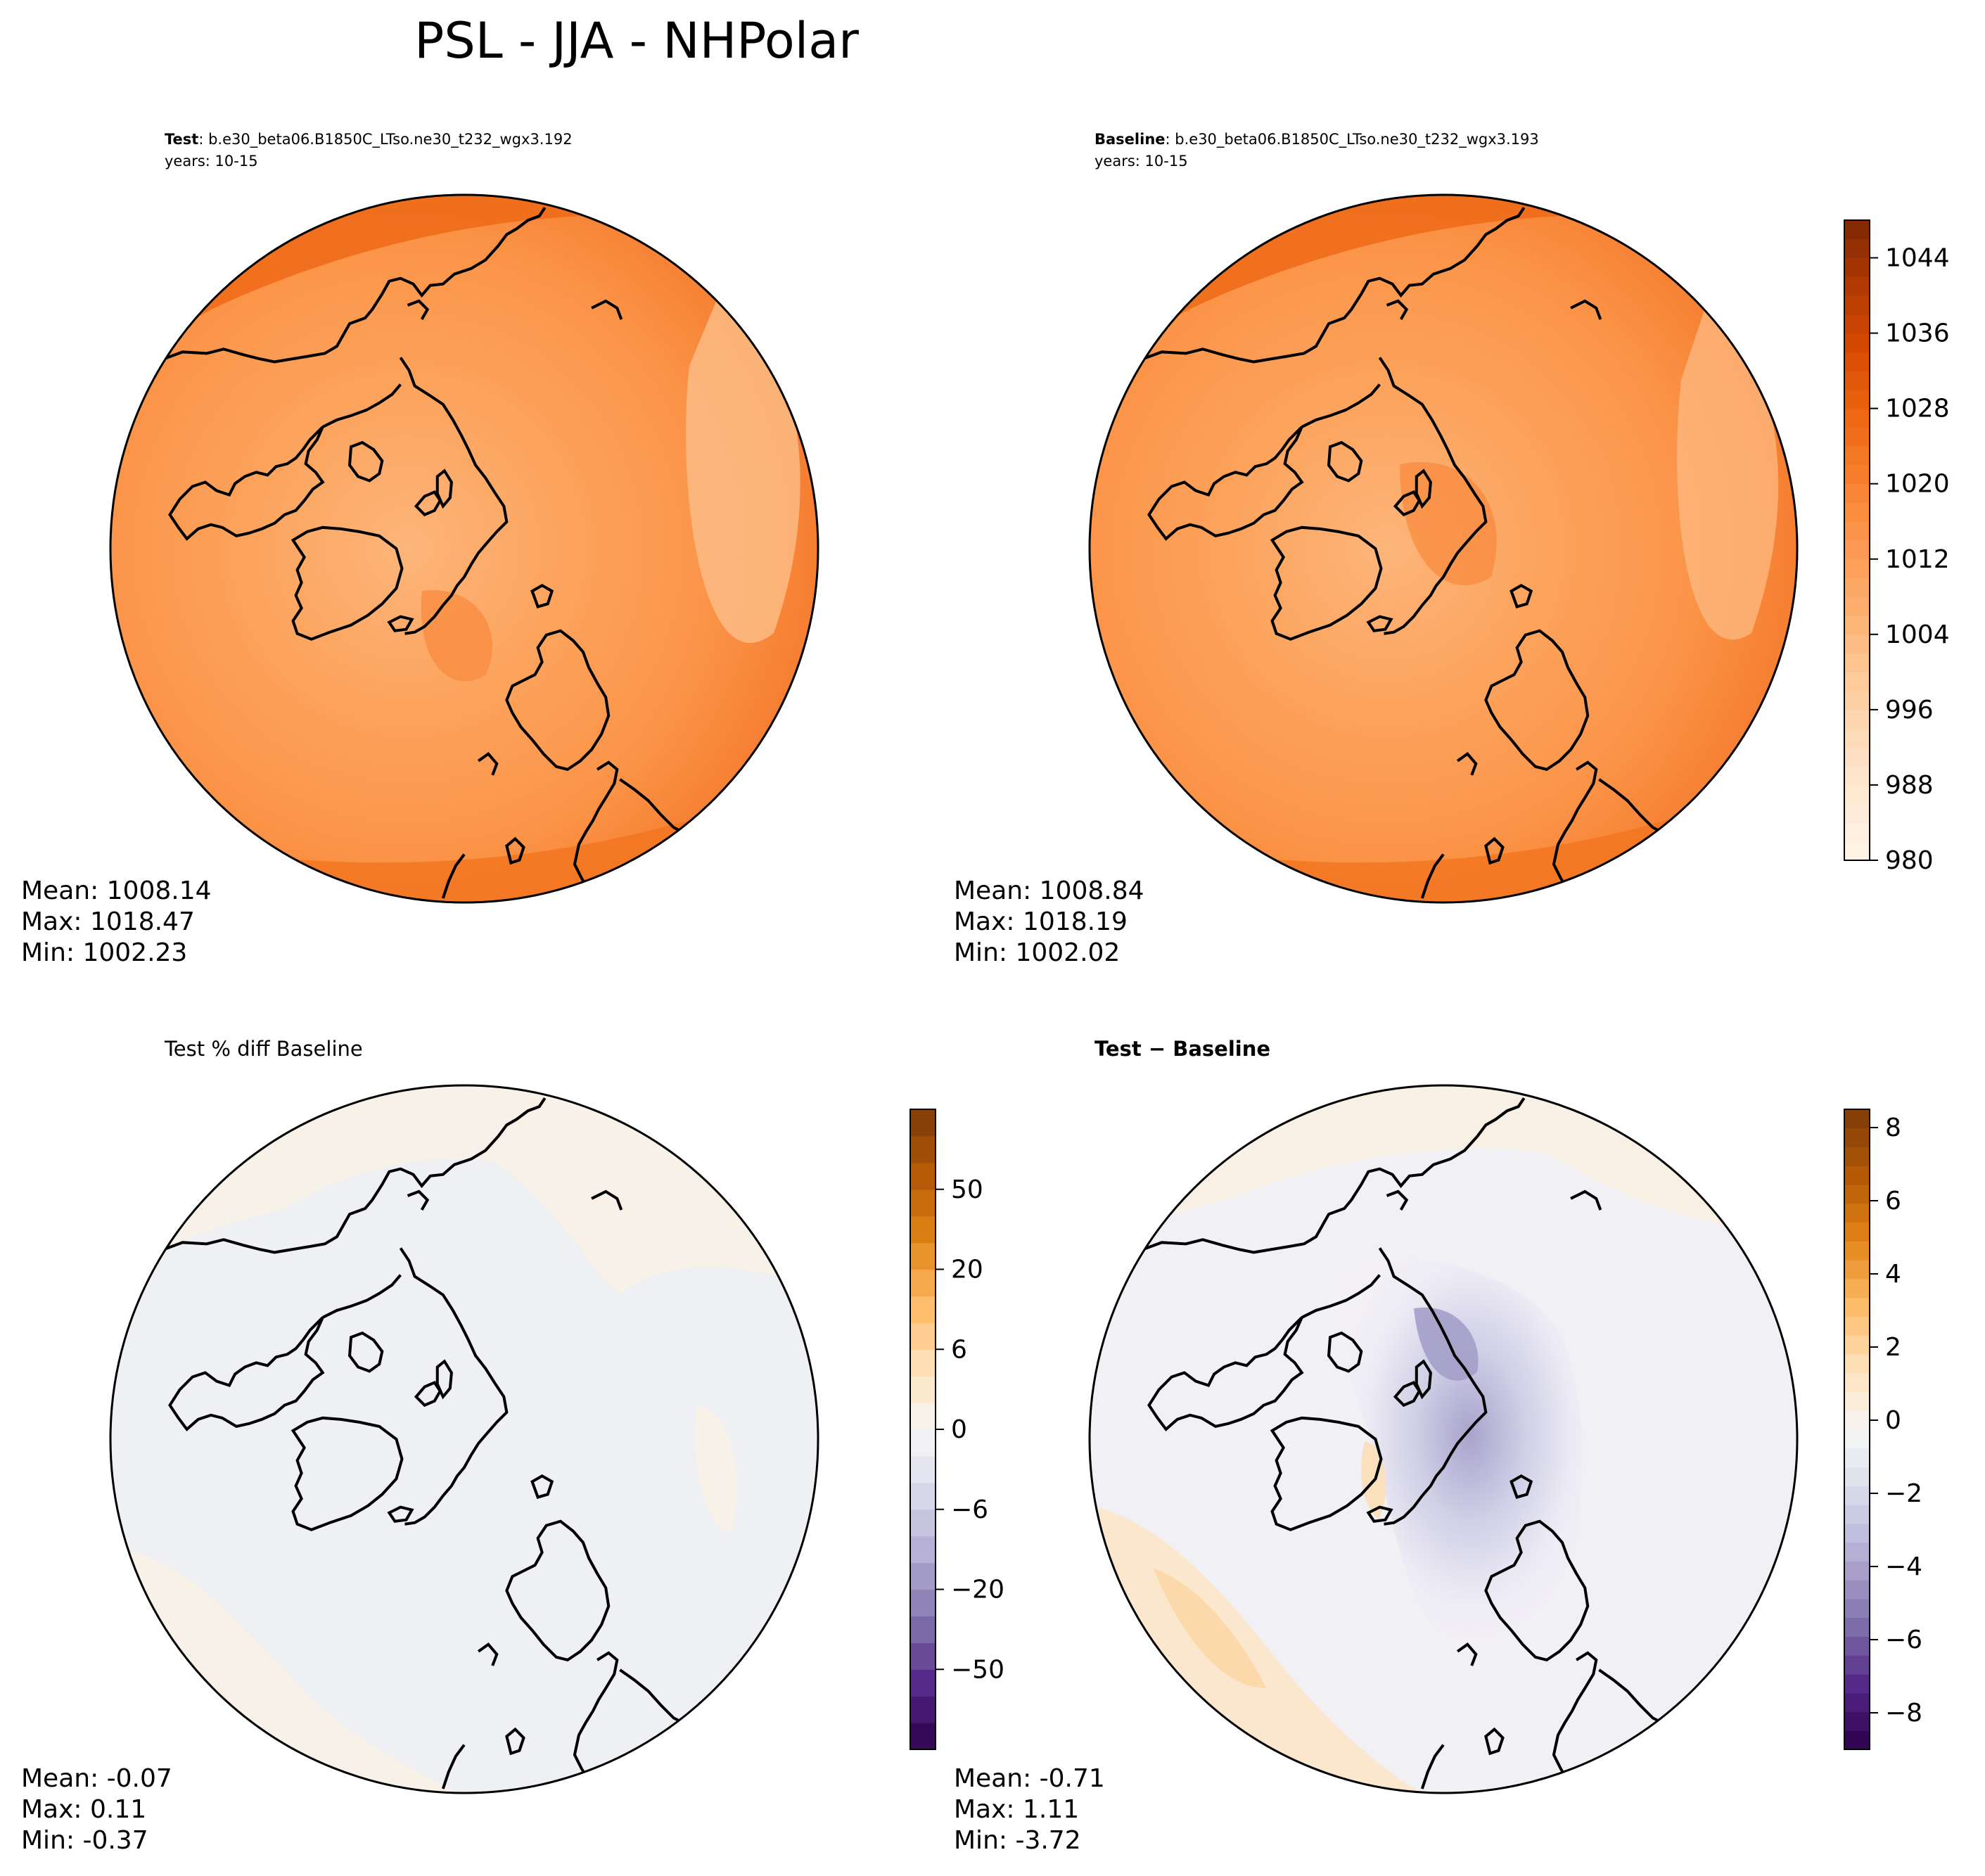 Image resolution: width=1985 pixels, height=1876 pixels. Describe the element at coordinates (116, 890) in the screenshot. I see `panel-test-mean: Mean: 1008.14` at that location.